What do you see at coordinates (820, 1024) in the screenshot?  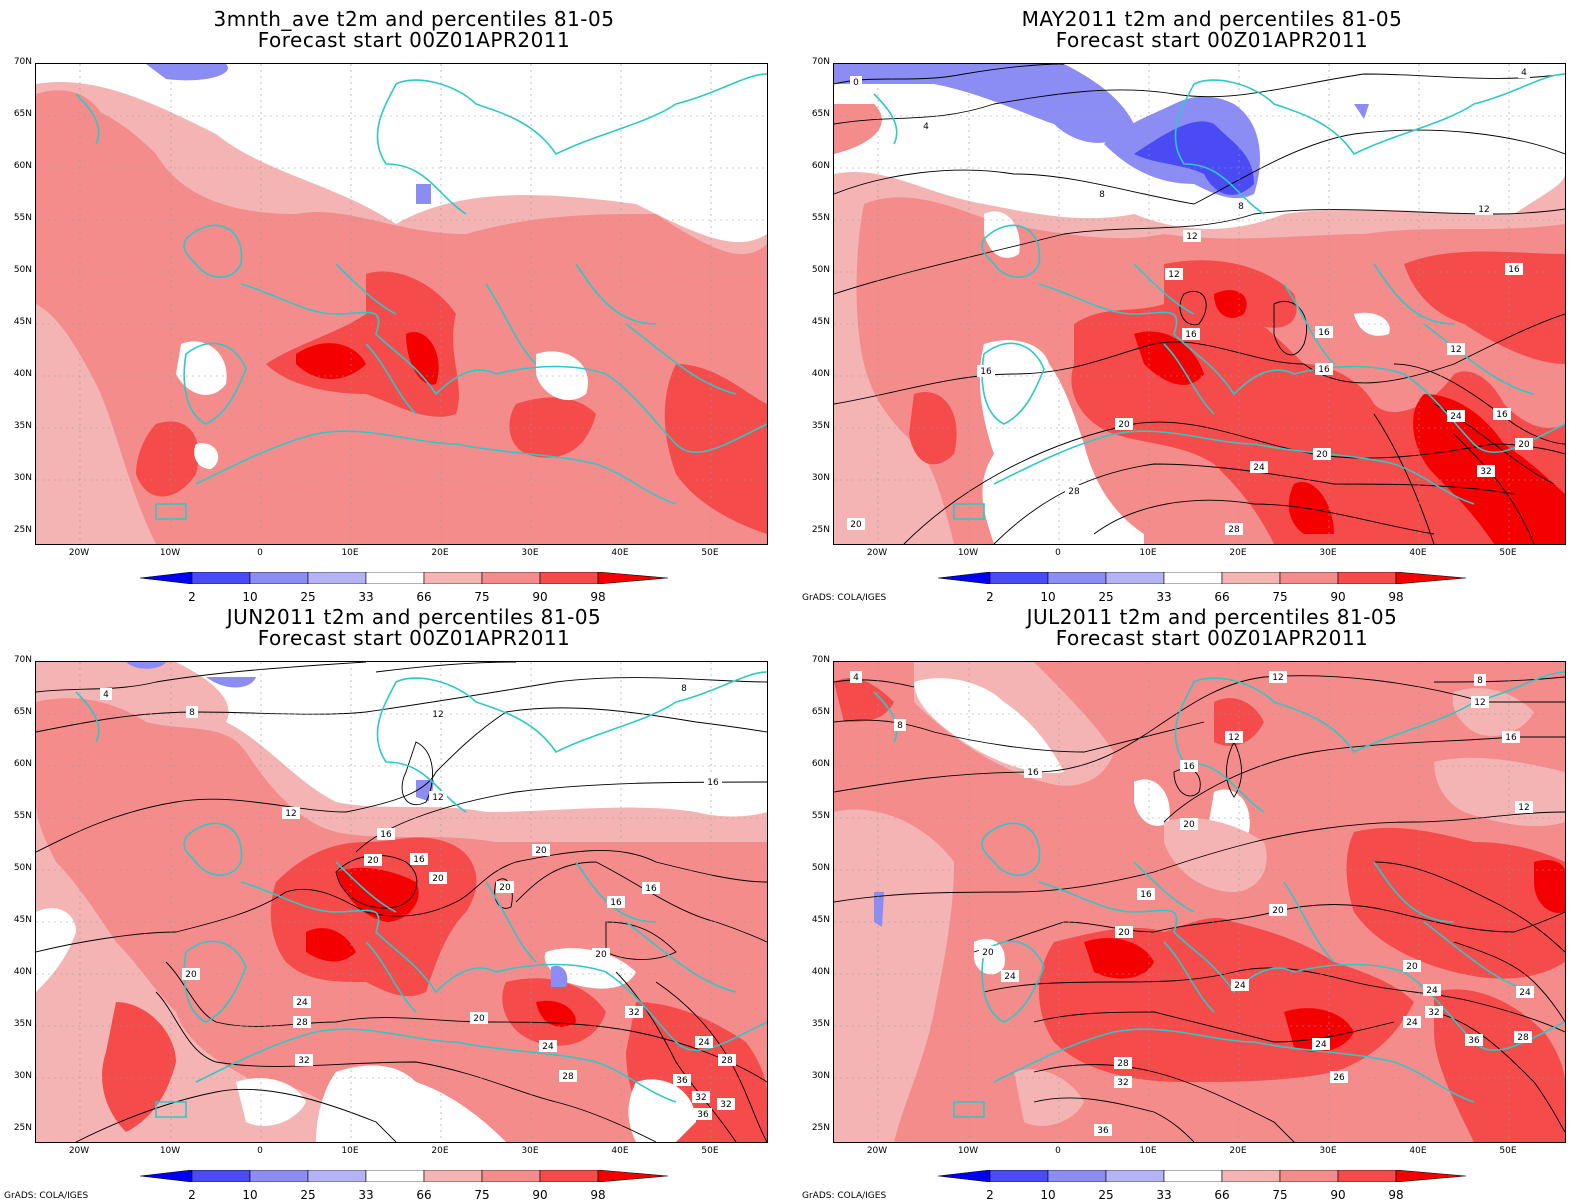 I see `lat-tick-label: 35N` at bounding box center [820, 1024].